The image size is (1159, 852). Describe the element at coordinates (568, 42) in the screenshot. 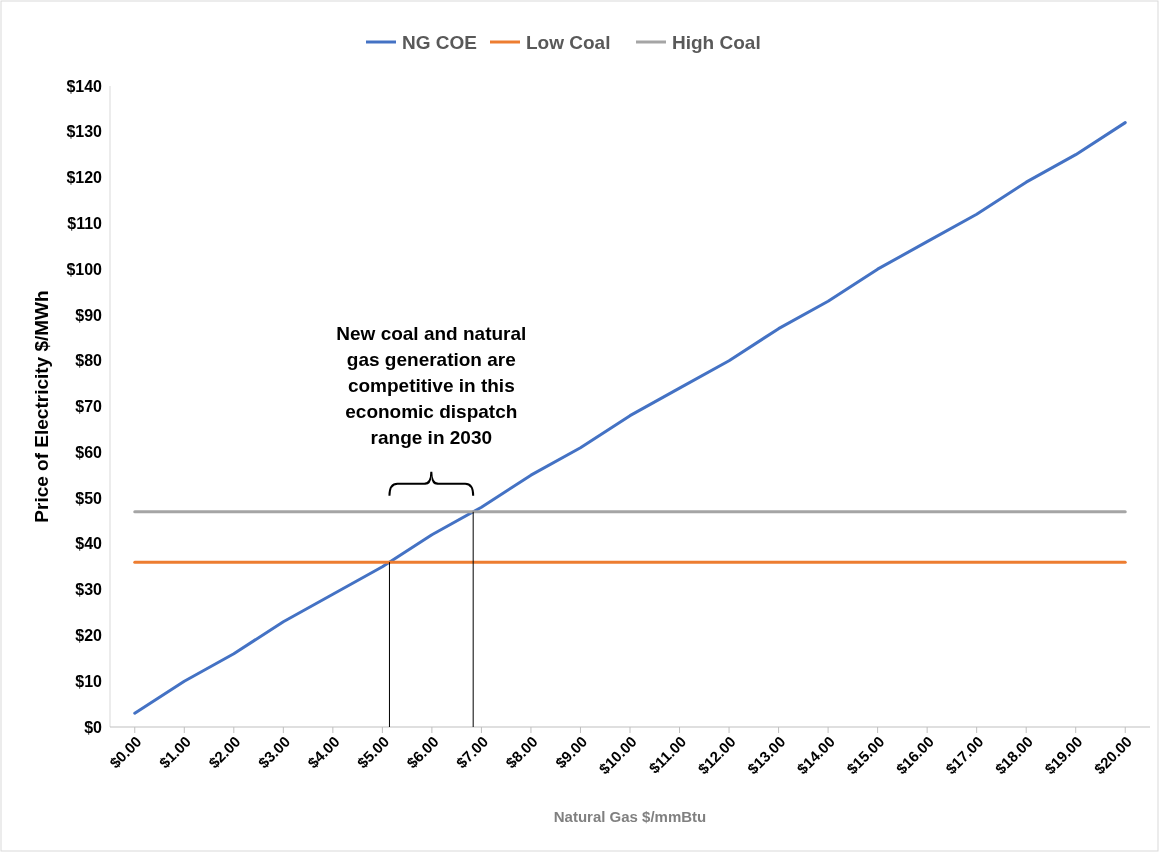

I see `legend-label: Low Coal` at that location.